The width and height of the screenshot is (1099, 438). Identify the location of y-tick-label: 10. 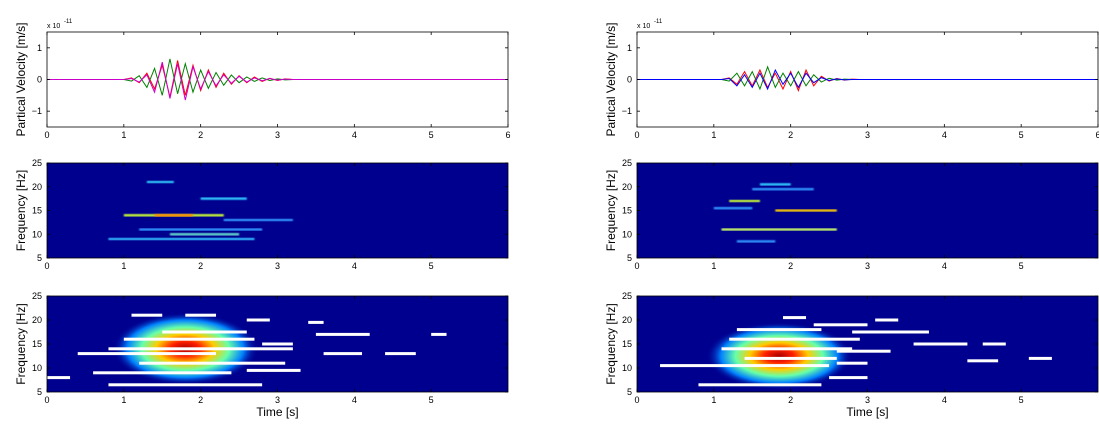
(627, 368).